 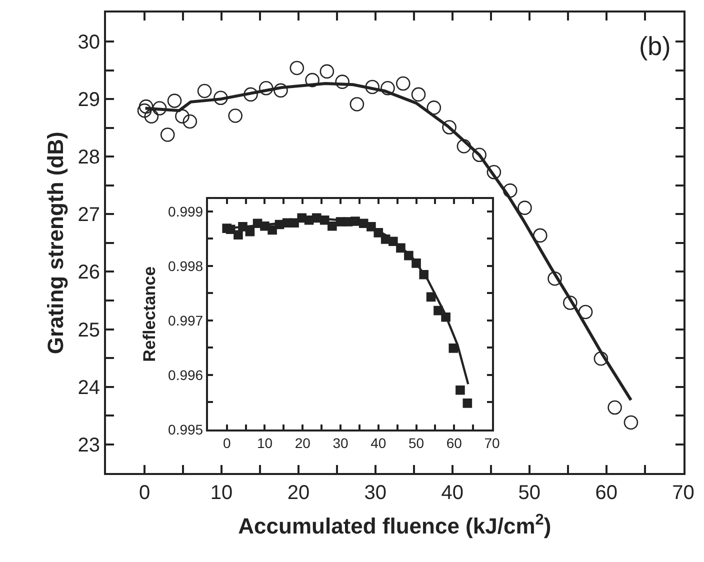 I want to click on y-tick-label: 0.998, so click(x=186, y=266).